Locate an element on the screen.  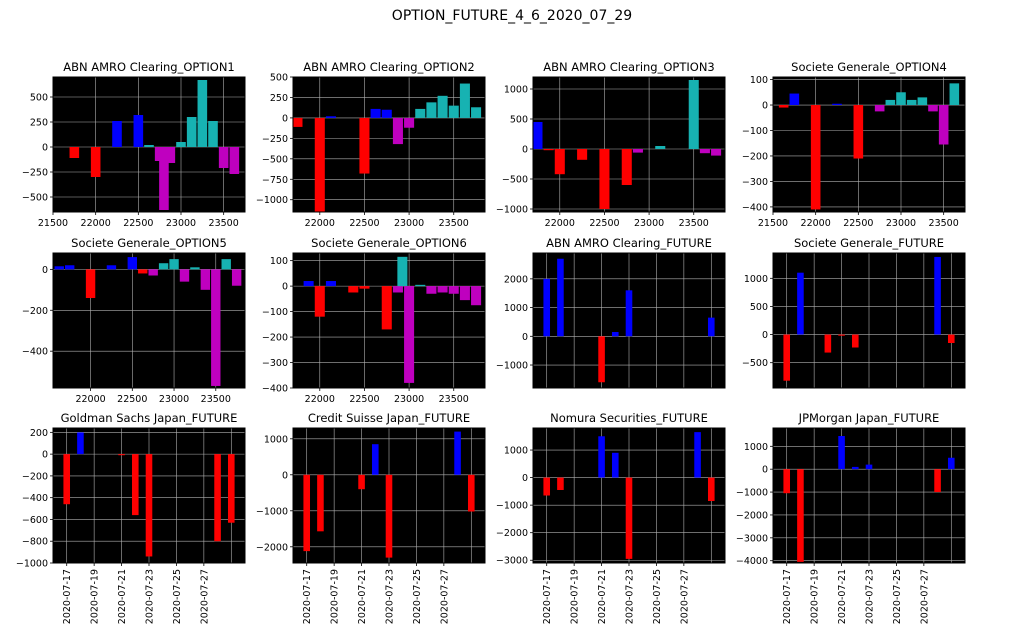
plot-area is located at coordinates (869, 144).